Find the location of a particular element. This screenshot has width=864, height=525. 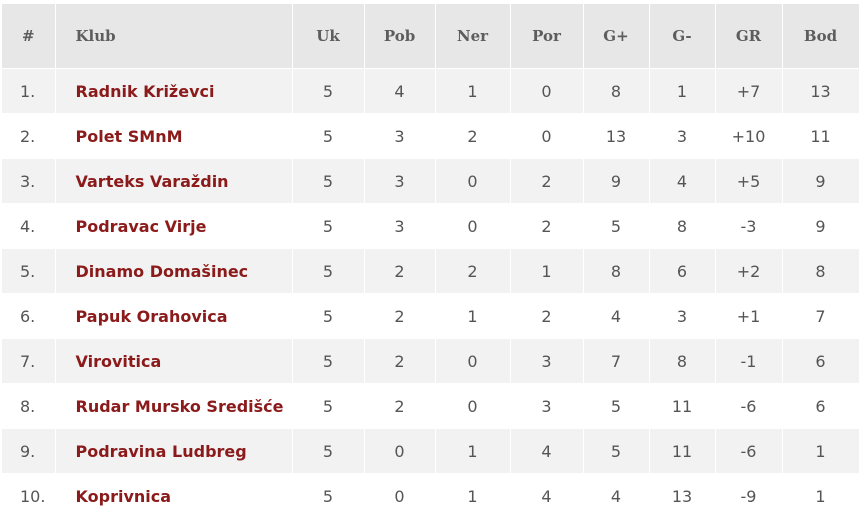

table-row: 6. Papuk Orahovica 5 2 1 2 4 3 +1 7 is located at coordinates (431, 316).